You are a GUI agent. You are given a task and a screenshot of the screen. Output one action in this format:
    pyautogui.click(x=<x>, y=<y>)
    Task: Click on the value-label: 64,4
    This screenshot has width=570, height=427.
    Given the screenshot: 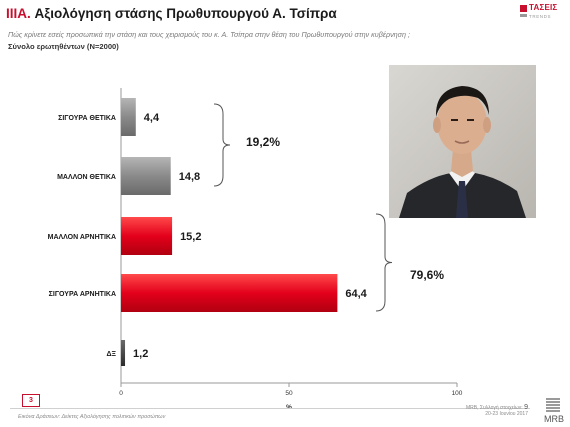 What is the action you would take?
    pyautogui.click(x=356, y=294)
    